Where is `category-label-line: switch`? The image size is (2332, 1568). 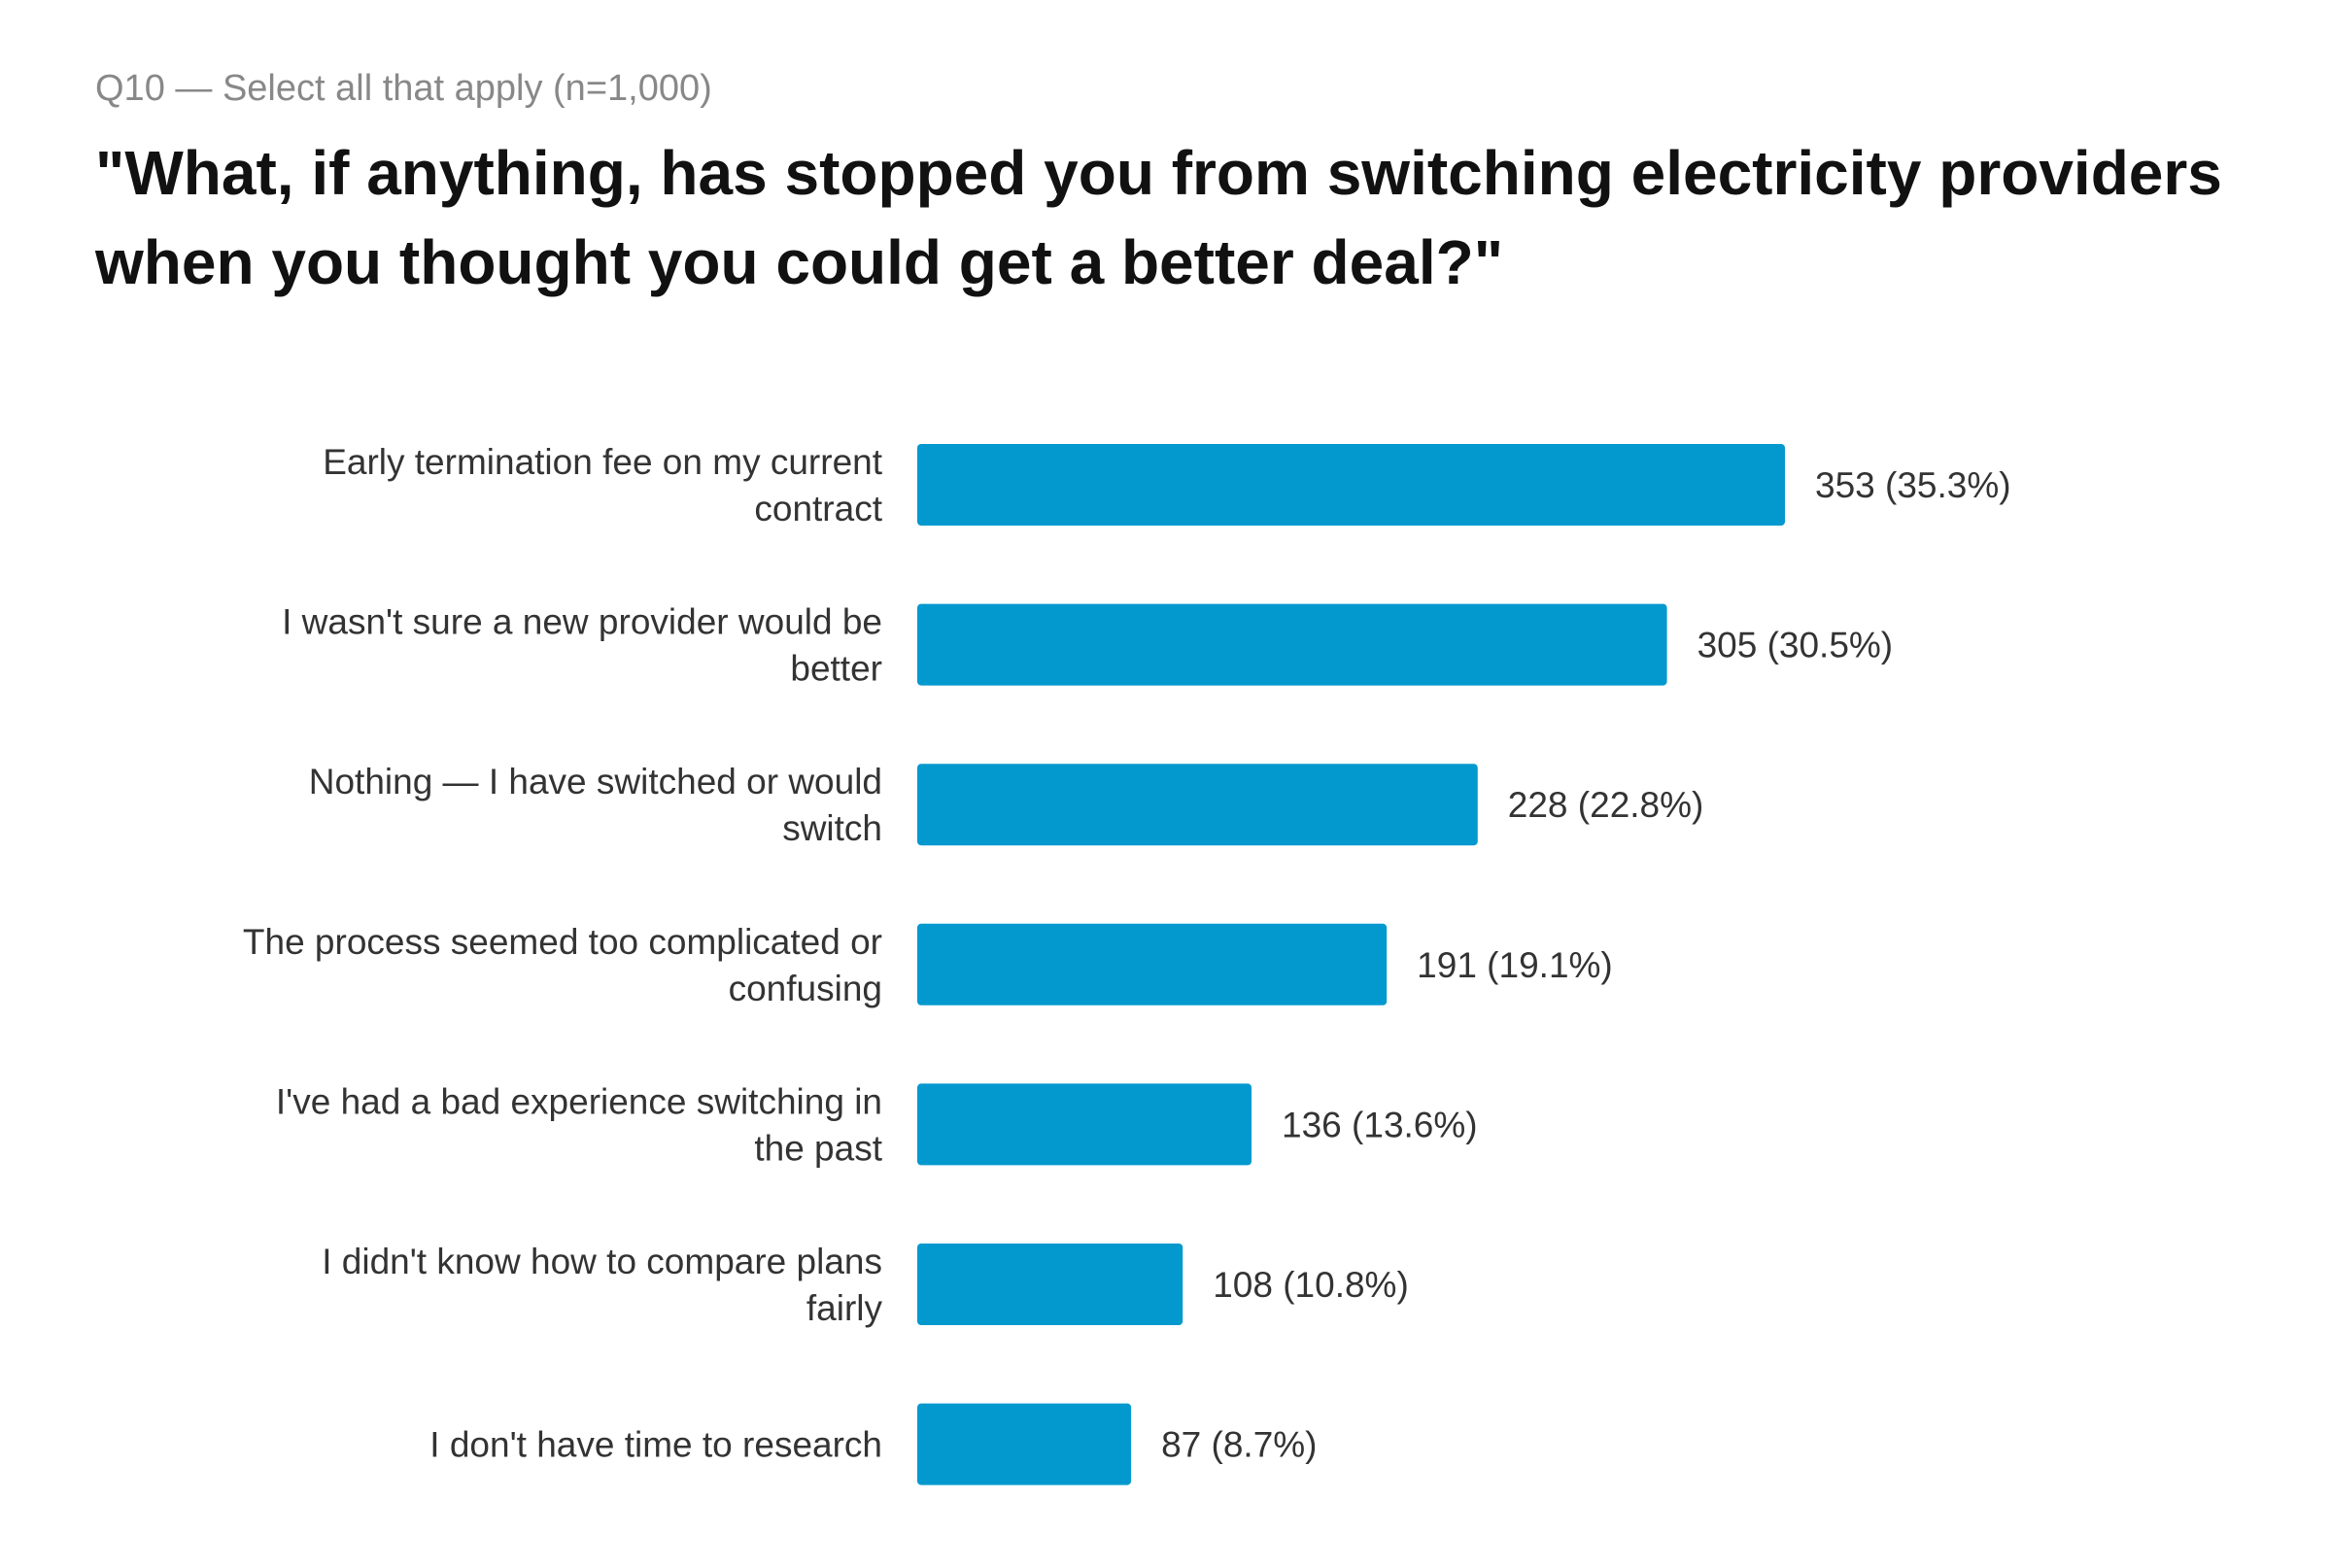 category-label-line: switch is located at coordinates (832, 828).